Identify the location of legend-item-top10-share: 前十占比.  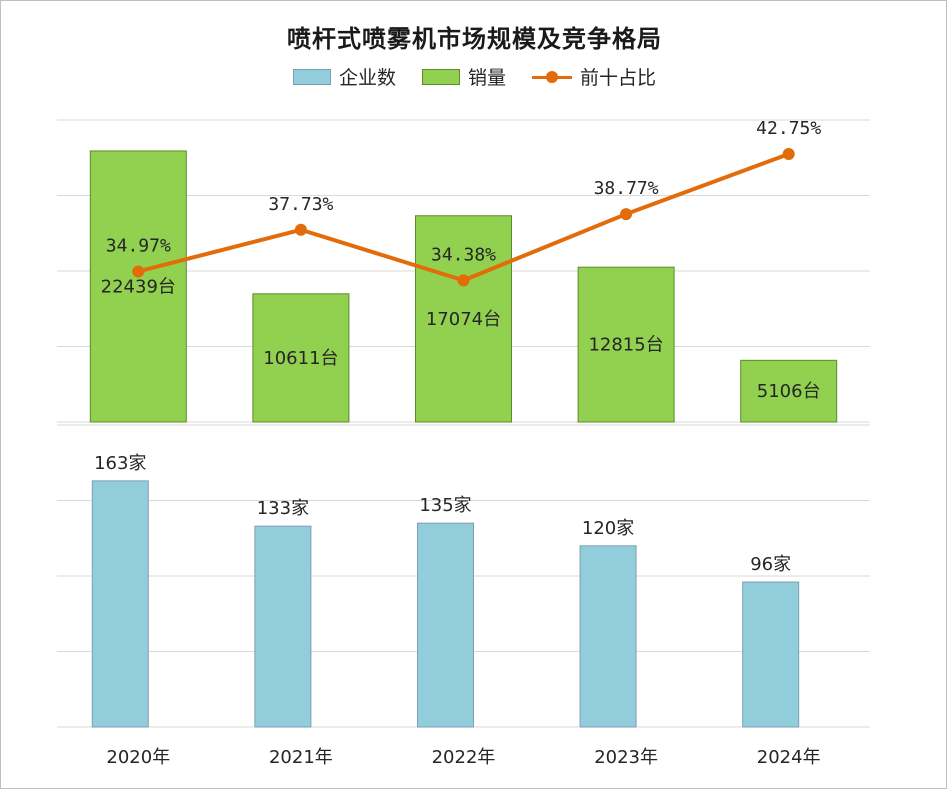
(594, 76).